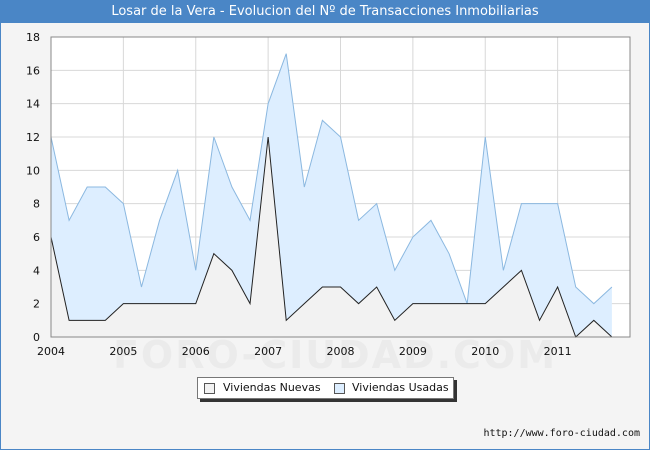 The width and height of the screenshot is (650, 450). Describe the element at coordinates (36, 237) in the screenshot. I see `y-tick-label: 6` at that location.